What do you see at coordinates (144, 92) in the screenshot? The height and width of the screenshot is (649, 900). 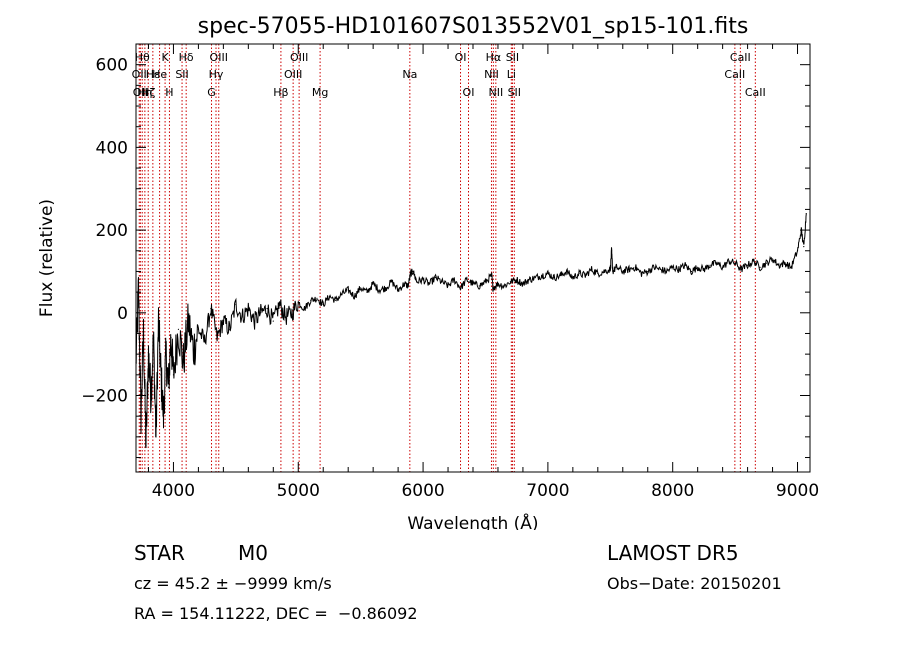 I see `marker-label-3: Hη` at bounding box center [144, 92].